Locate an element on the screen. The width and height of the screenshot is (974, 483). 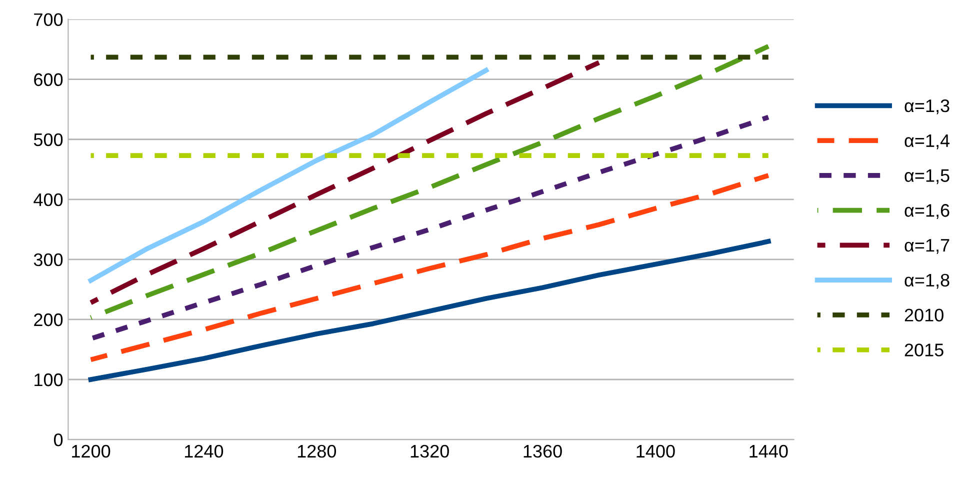
x-tick-label: 1280 is located at coordinates (317, 451).